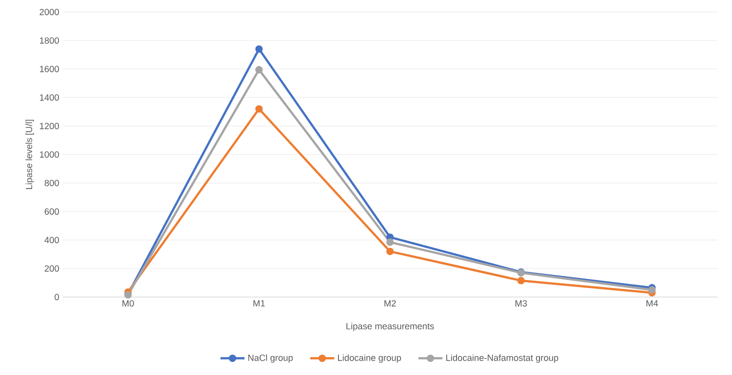  I want to click on y-tick-label: 0, so click(56, 297).